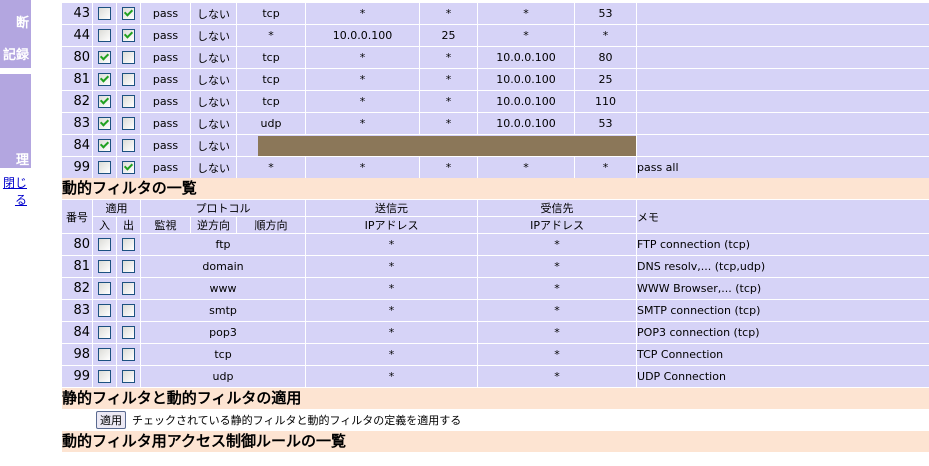 This screenshot has width=929, height=466. I want to click on protocol: www, so click(223, 288).